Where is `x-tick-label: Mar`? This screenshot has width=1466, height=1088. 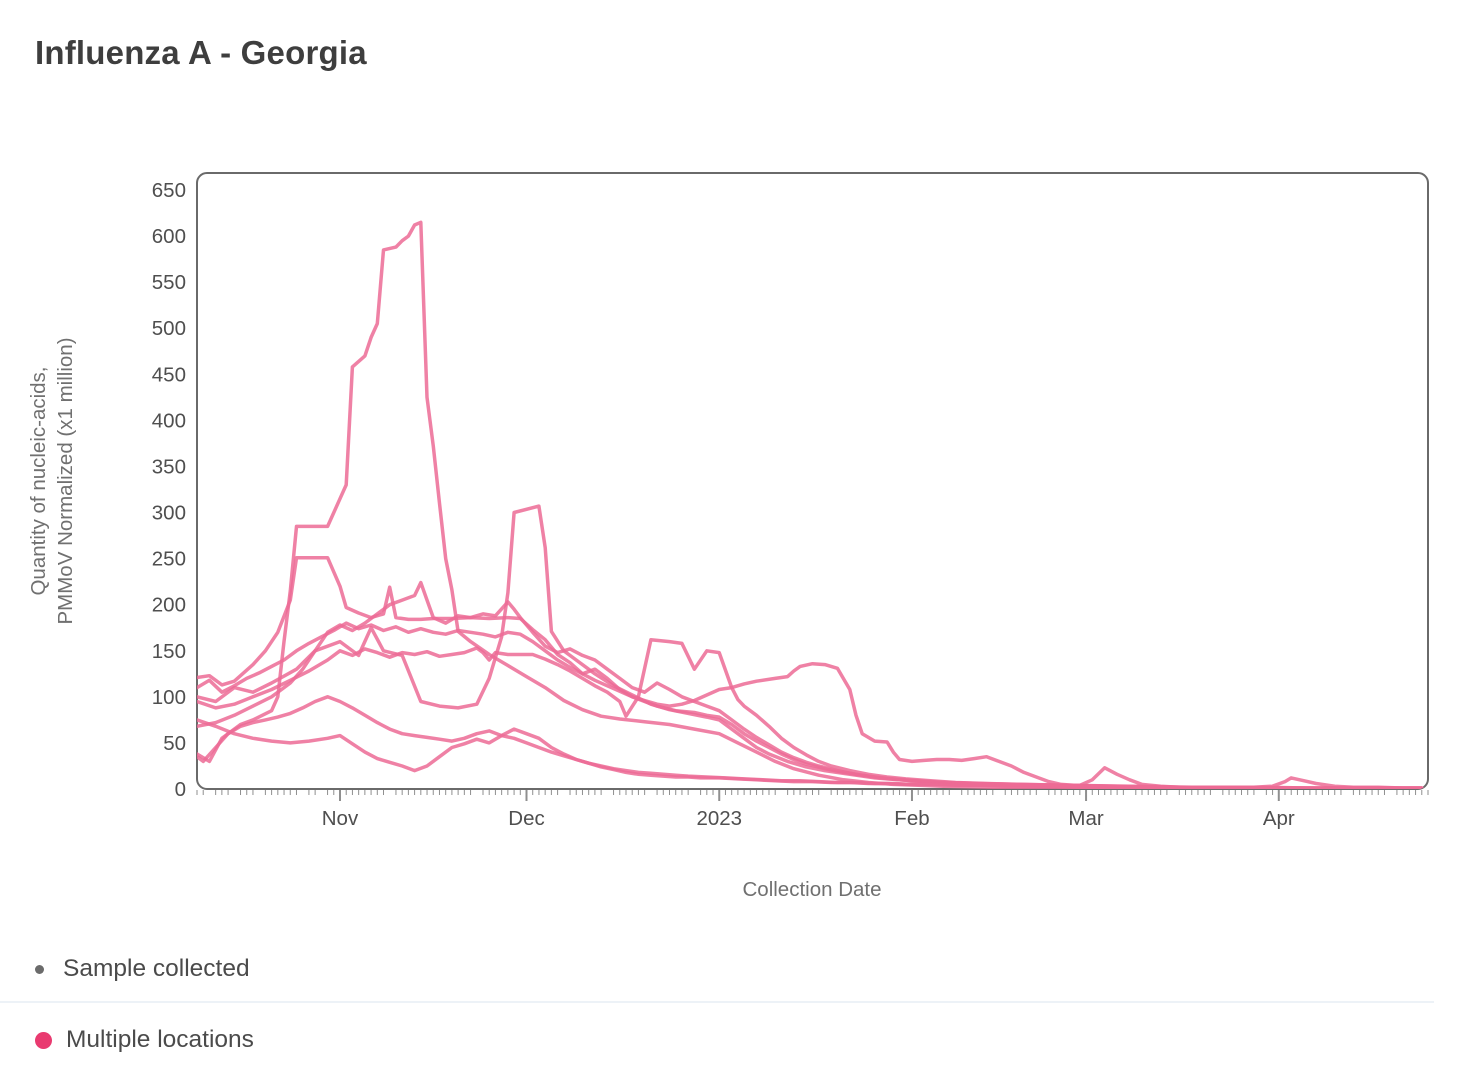 x-tick-label: Mar is located at coordinates (1085, 818).